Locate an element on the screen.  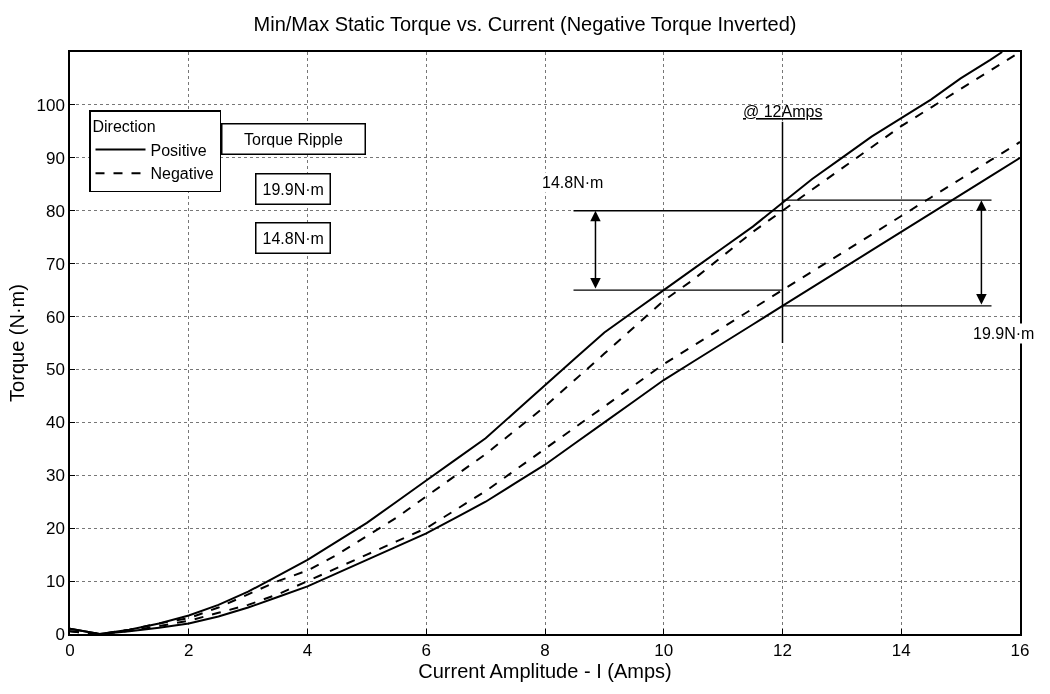
x-tick-label: 14 is located at coordinates (901, 651).